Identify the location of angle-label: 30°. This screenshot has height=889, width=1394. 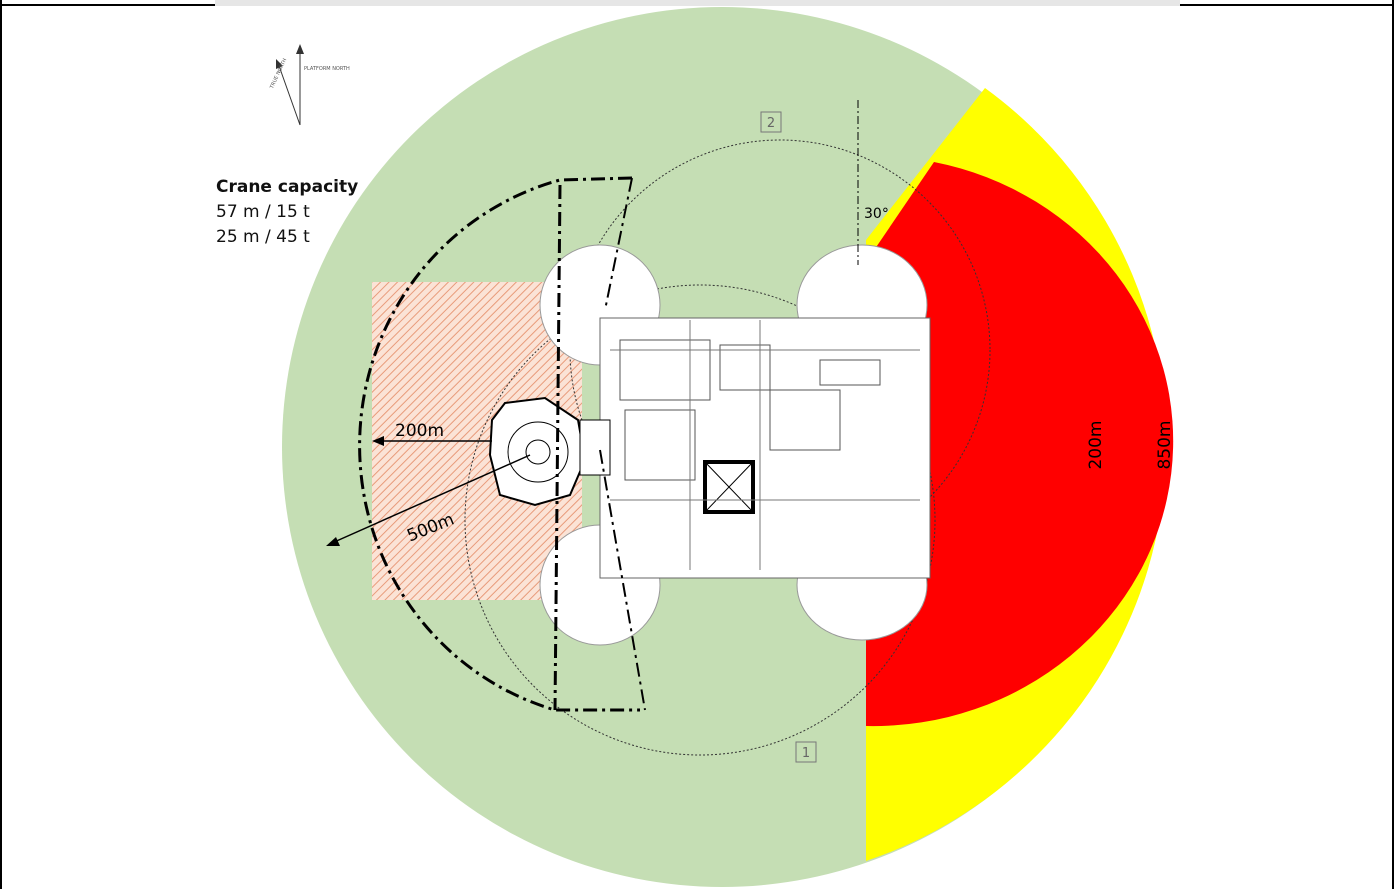
(876, 214).